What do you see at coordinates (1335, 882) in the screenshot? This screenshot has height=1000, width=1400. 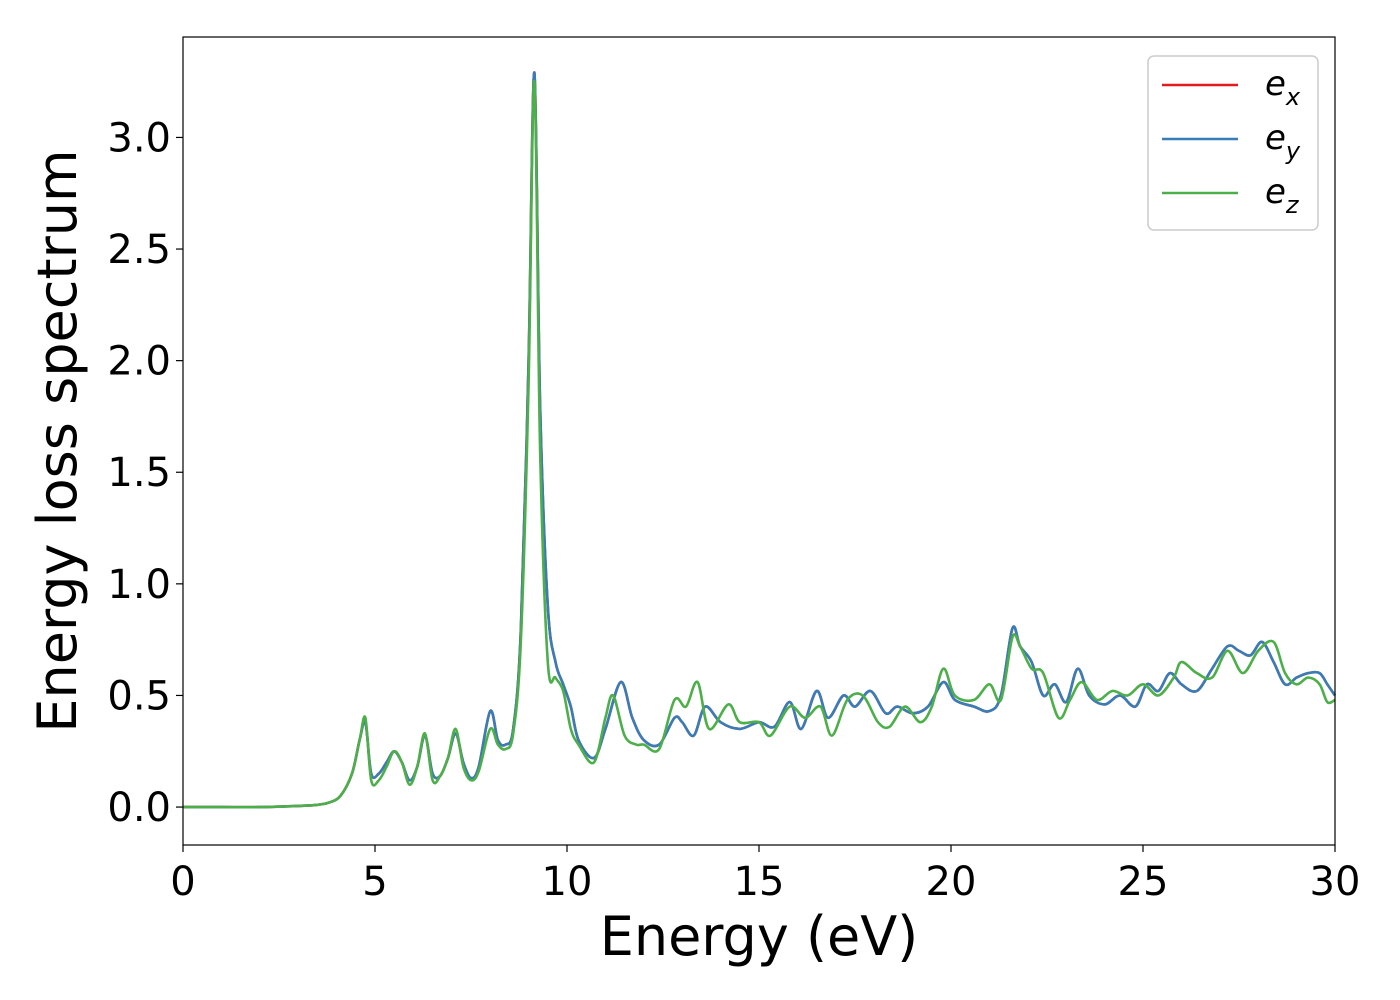 I see `x-tick-label: 30` at bounding box center [1335, 882].